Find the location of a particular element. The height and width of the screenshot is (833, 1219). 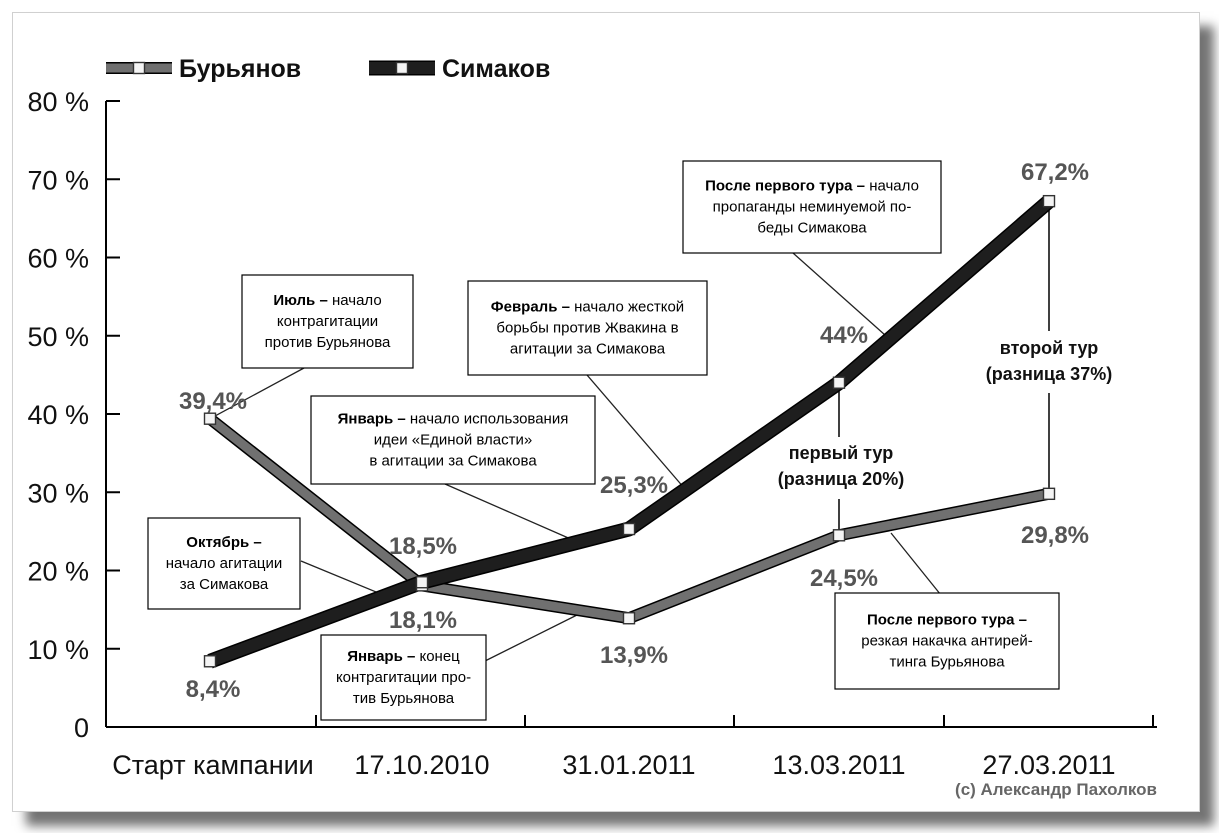

annotation-line: резкая накачка антирей- is located at coordinates (946, 641).